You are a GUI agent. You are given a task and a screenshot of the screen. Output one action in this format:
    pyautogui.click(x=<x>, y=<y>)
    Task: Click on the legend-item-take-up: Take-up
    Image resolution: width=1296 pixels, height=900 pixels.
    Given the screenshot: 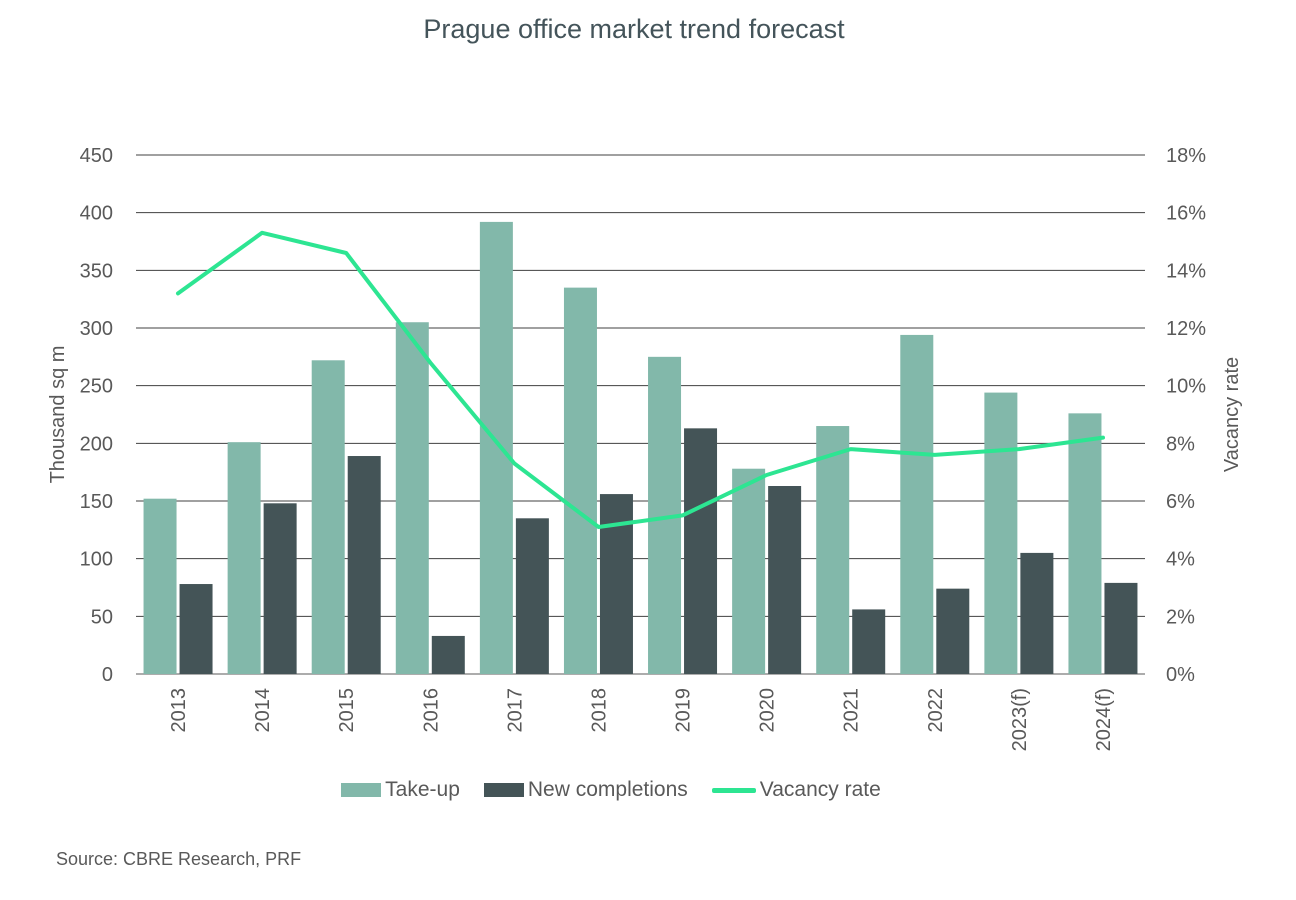 What is the action you would take?
    pyautogui.click(x=400, y=790)
    